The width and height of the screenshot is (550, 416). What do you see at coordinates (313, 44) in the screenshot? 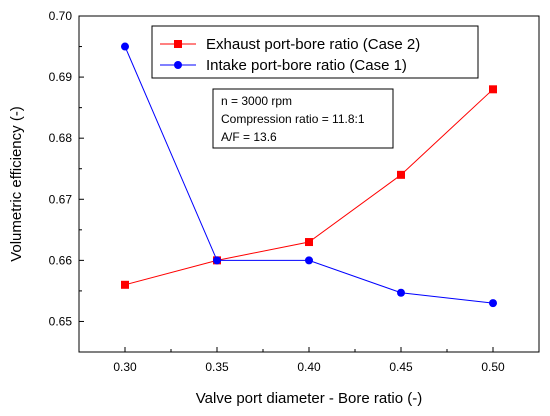
I see `legend-label-exhaust: Exhaust port-bore ratio (Case 2)` at bounding box center [313, 44].